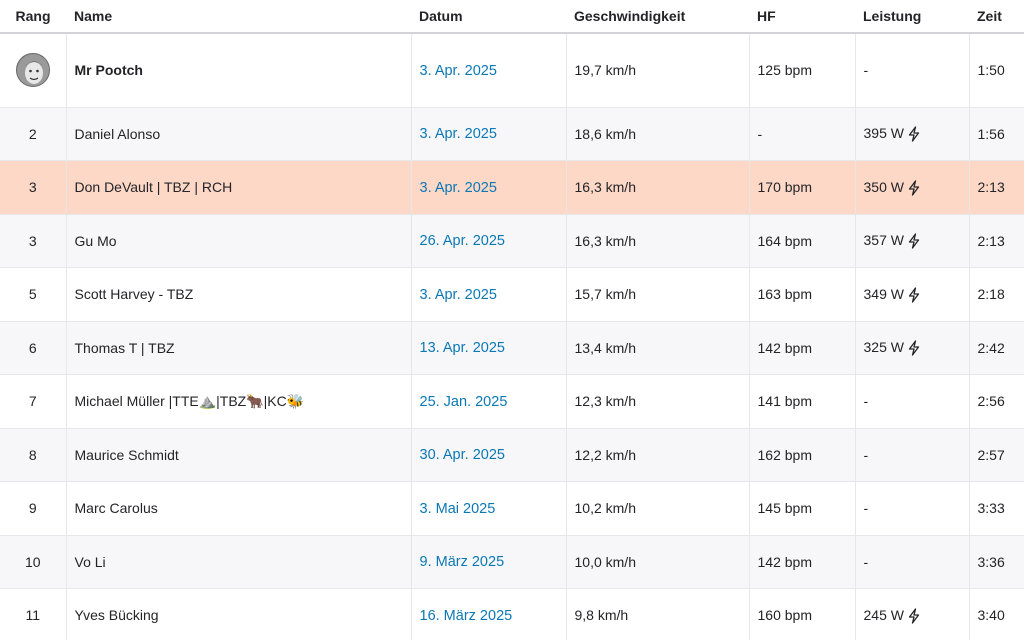 This screenshot has width=1024, height=640. What do you see at coordinates (658, 187) in the screenshot?
I see `speed-cell: 16,3 km/h` at bounding box center [658, 187].